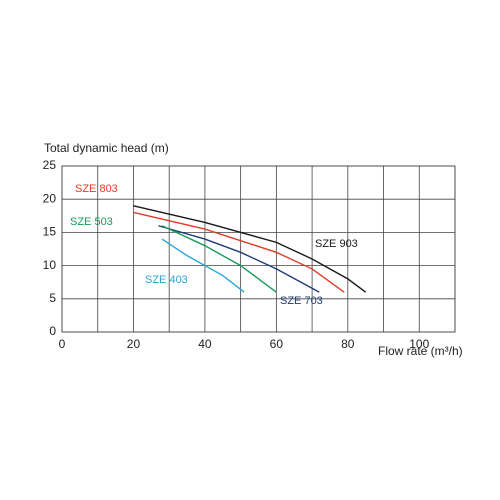 The image size is (500, 500). What do you see at coordinates (91, 222) in the screenshot?
I see `series-label: SZE 503` at bounding box center [91, 222].